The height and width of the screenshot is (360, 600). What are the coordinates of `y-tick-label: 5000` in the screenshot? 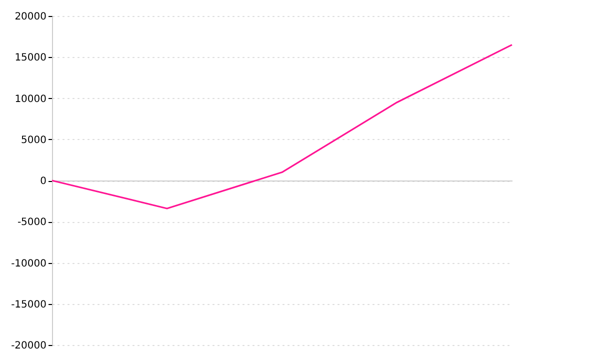 It's located at (33, 140).